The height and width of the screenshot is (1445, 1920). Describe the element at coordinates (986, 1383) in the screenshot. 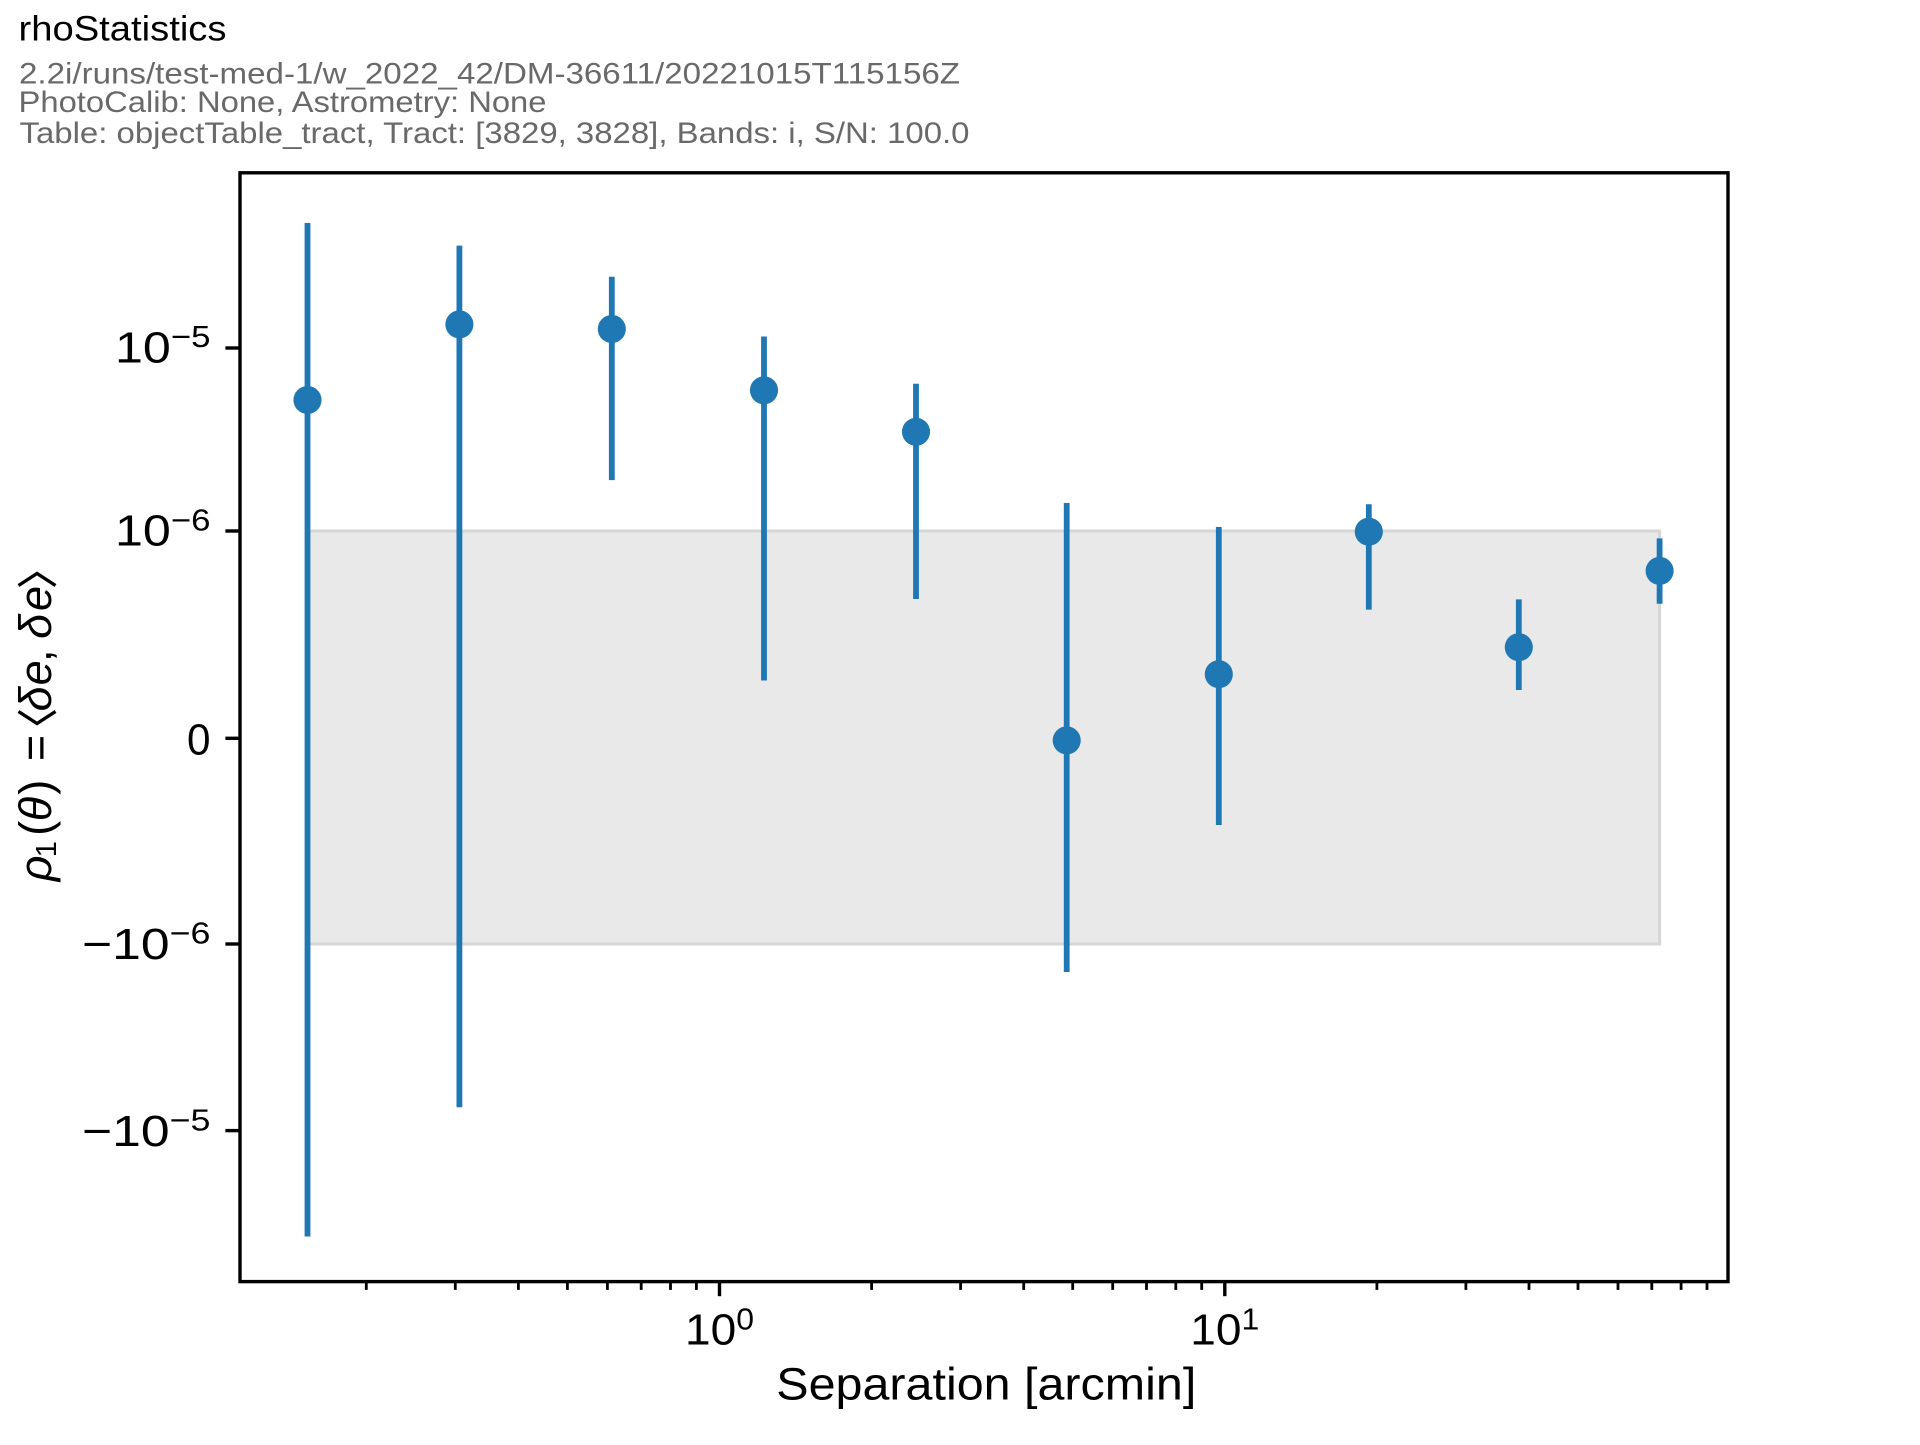

I see `svg-text: Separation [arcmin]` at that location.